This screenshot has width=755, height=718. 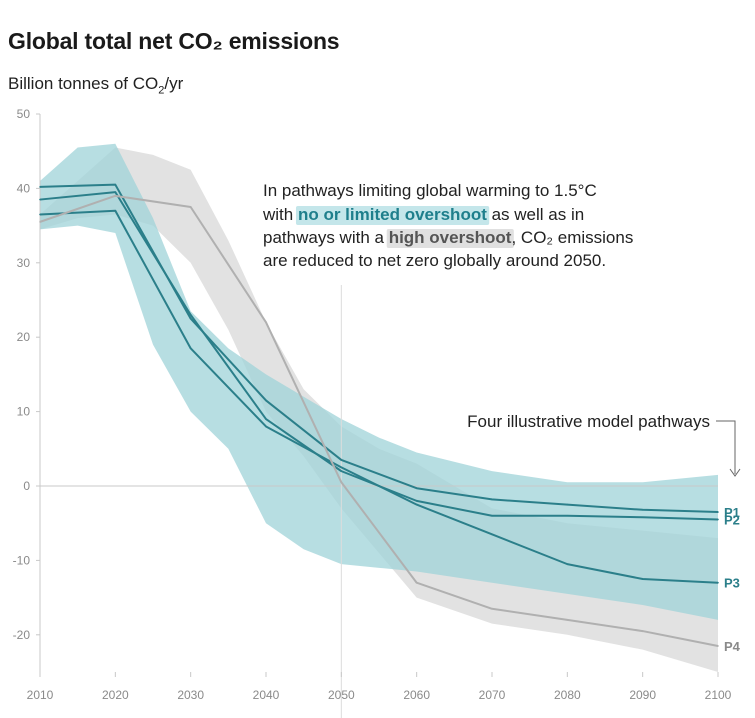 What do you see at coordinates (341, 695) in the screenshot?
I see `x-tick-label: 2050` at bounding box center [341, 695].